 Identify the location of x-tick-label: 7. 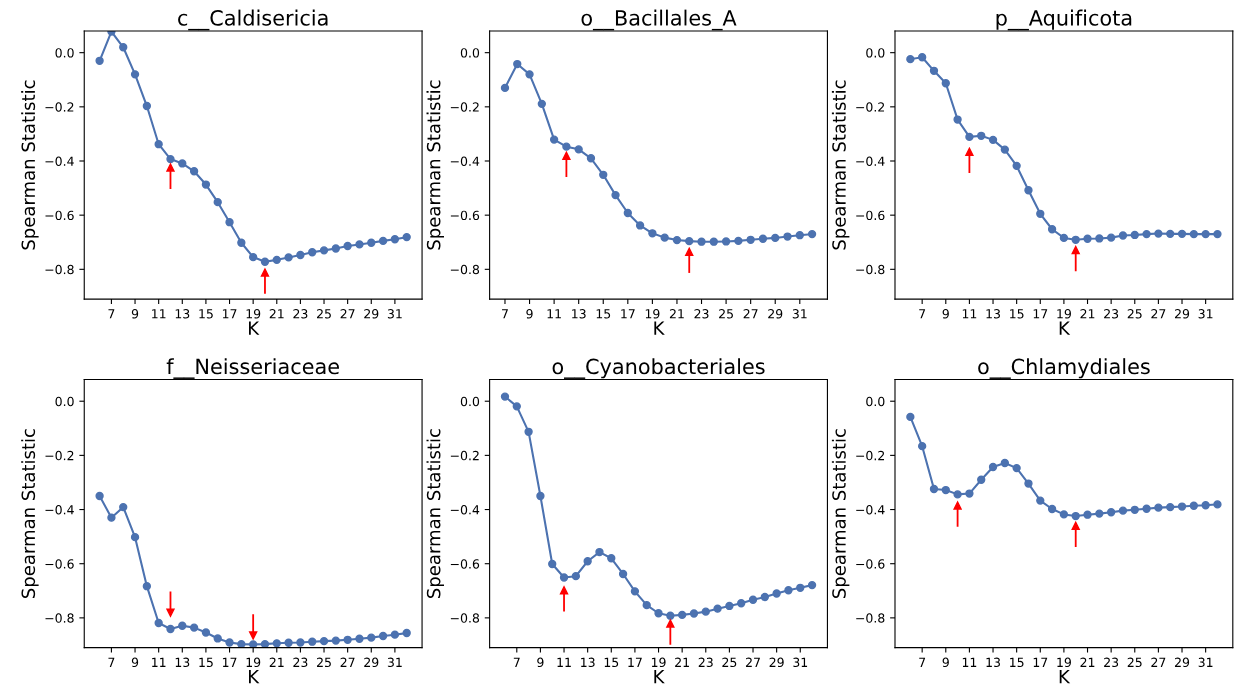
(922, 662).